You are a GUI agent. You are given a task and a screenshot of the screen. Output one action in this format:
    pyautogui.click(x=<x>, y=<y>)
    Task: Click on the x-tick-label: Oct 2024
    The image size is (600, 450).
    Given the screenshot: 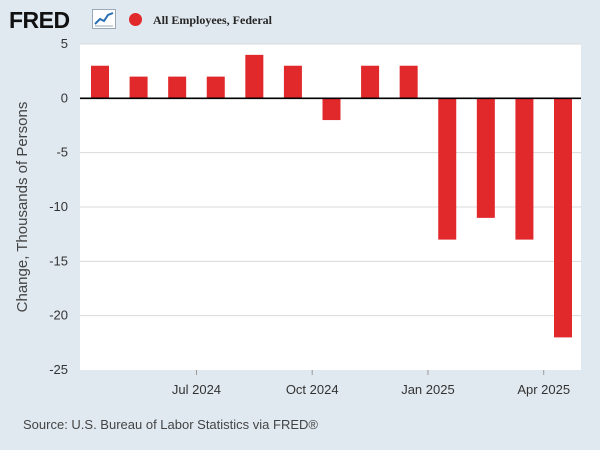 What is the action you would take?
    pyautogui.click(x=312, y=389)
    